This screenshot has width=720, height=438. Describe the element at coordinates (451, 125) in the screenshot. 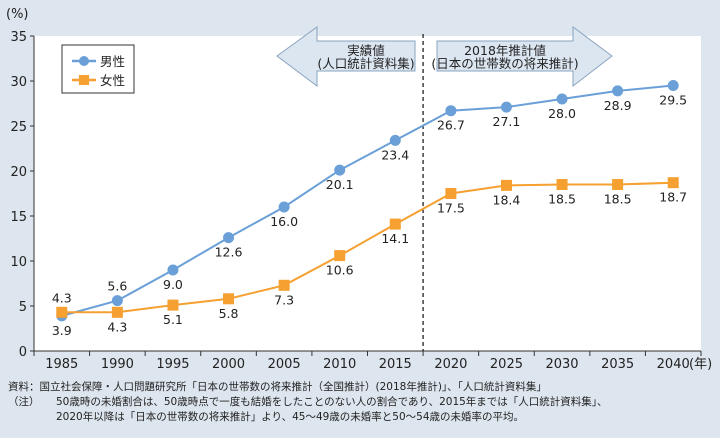

I see `data-label: 26.7` at that location.